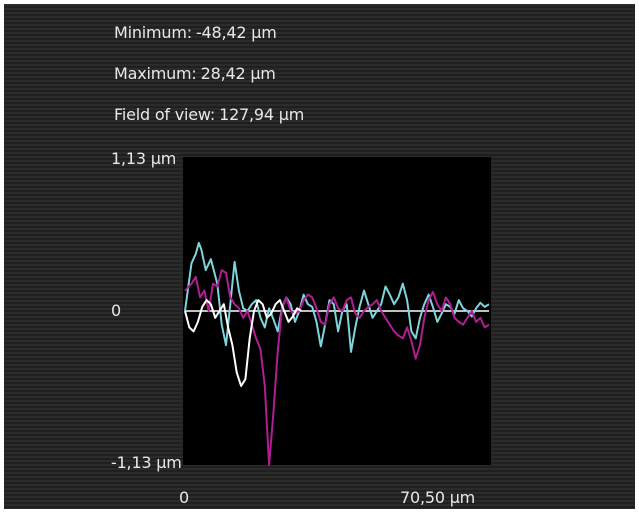  What do you see at coordinates (262, 114) in the screenshot?
I see `field-of-view-value: 127,94 µm` at bounding box center [262, 114].